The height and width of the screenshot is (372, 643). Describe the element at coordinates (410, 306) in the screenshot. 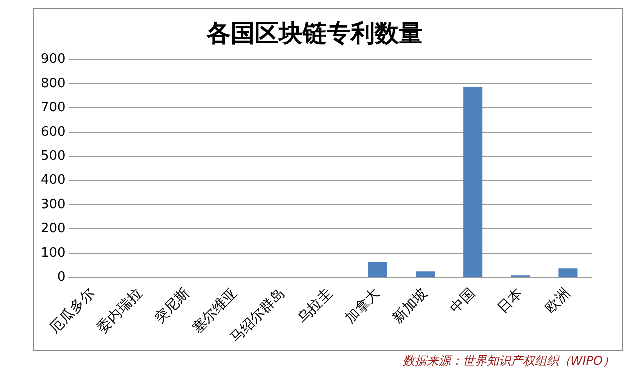

I see `x-tick-label: 新加坡` at that location.